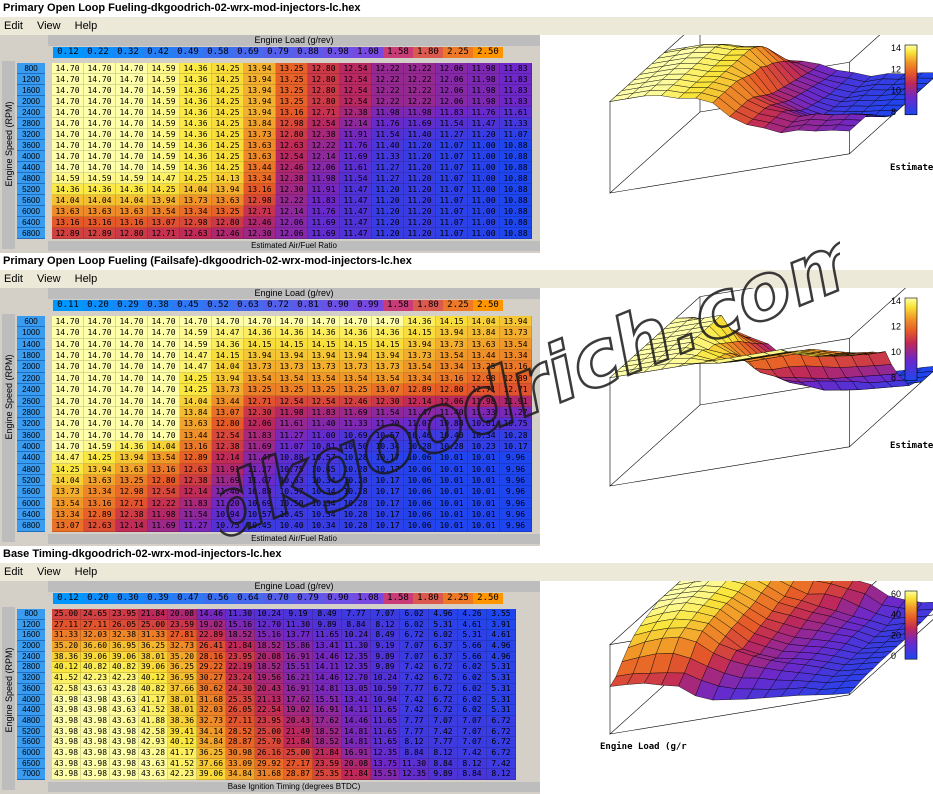 This screenshot has width=933, height=794. Describe the element at coordinates (501, 753) in the screenshot. I see `table-cell: 6.72` at that location.